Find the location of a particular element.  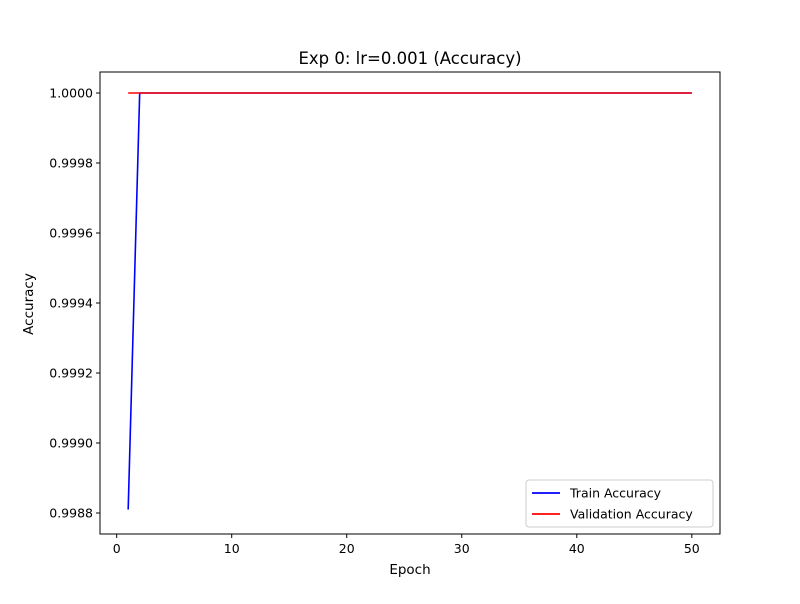

legend-label: Validation Accuracy is located at coordinates (631, 514).